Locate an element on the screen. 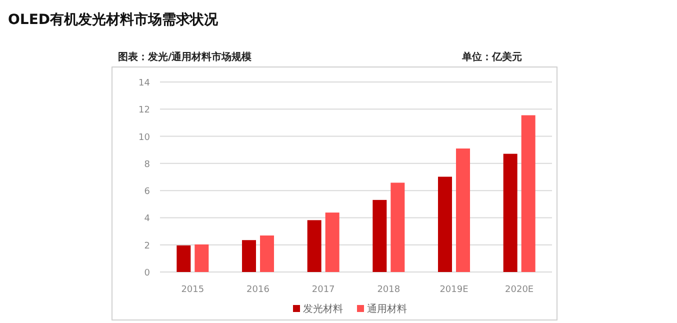  x-tick-label: 2017 is located at coordinates (323, 290).